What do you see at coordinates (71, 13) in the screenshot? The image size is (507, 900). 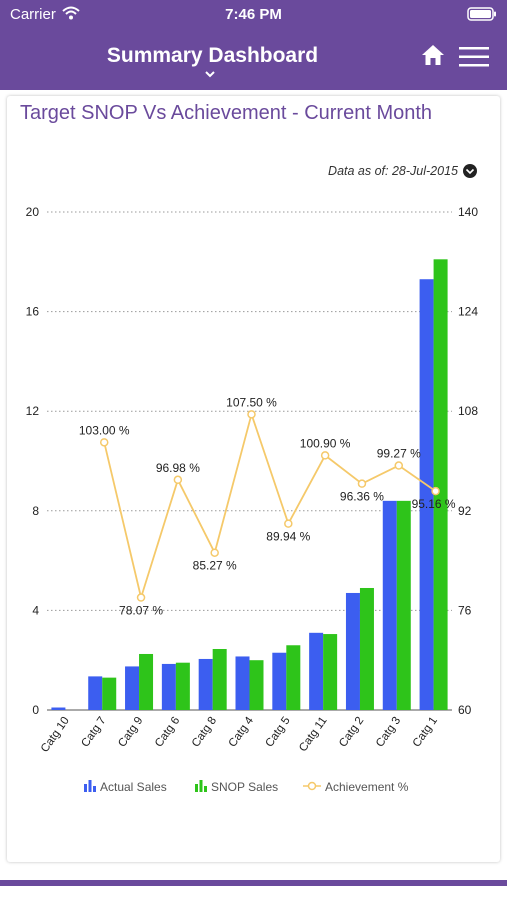 I see `wifi-icon` at bounding box center [71, 13].